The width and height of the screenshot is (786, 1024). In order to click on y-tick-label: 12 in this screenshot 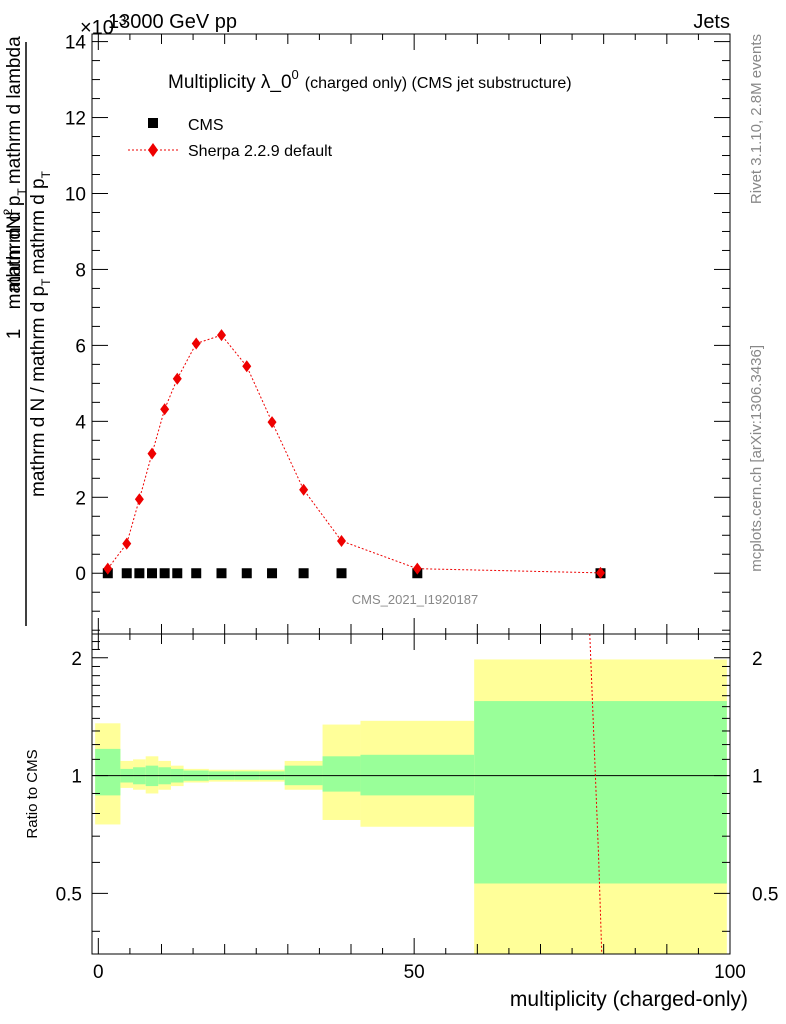, I will do `click(75, 119)`.